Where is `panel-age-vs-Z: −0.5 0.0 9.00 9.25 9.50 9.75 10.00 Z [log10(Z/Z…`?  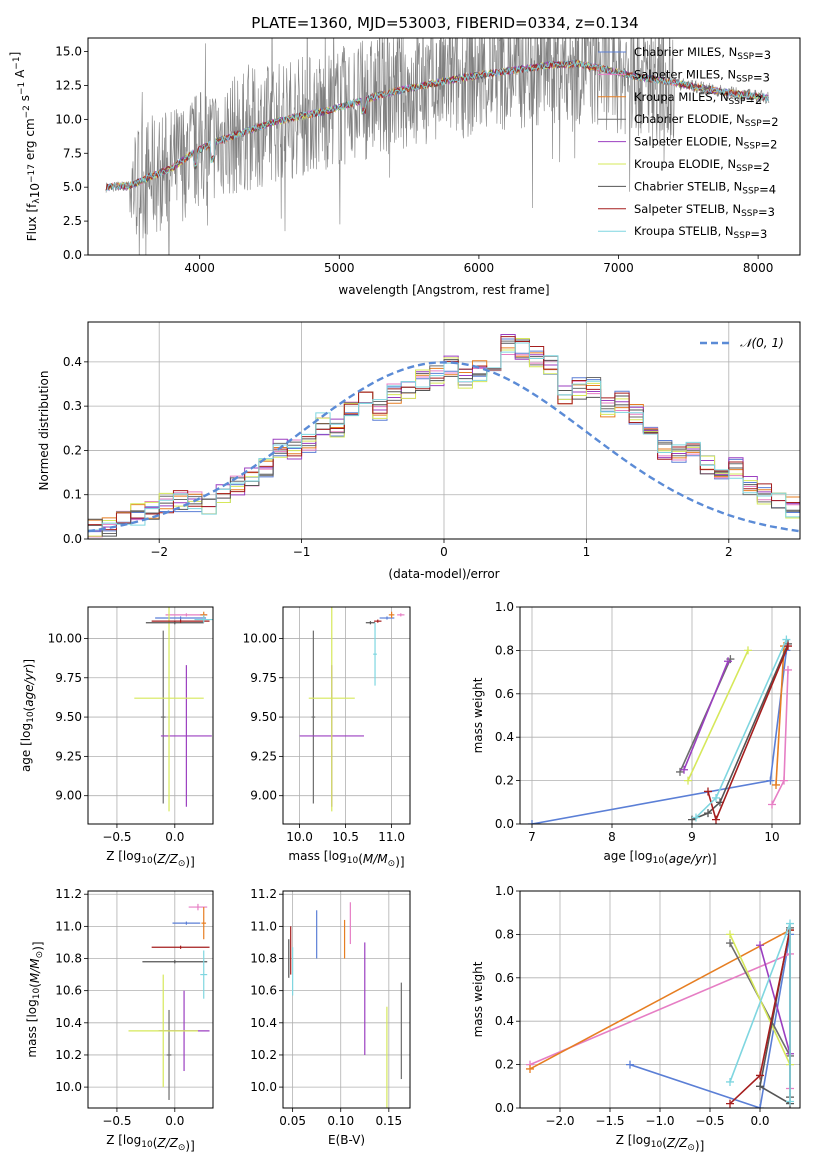 panel-age-vs-Z: −0.5 0.0 9.00 9.25 9.50 9.75 10.00 Z [log10(Z/Z… is located at coordinates (116, 737).